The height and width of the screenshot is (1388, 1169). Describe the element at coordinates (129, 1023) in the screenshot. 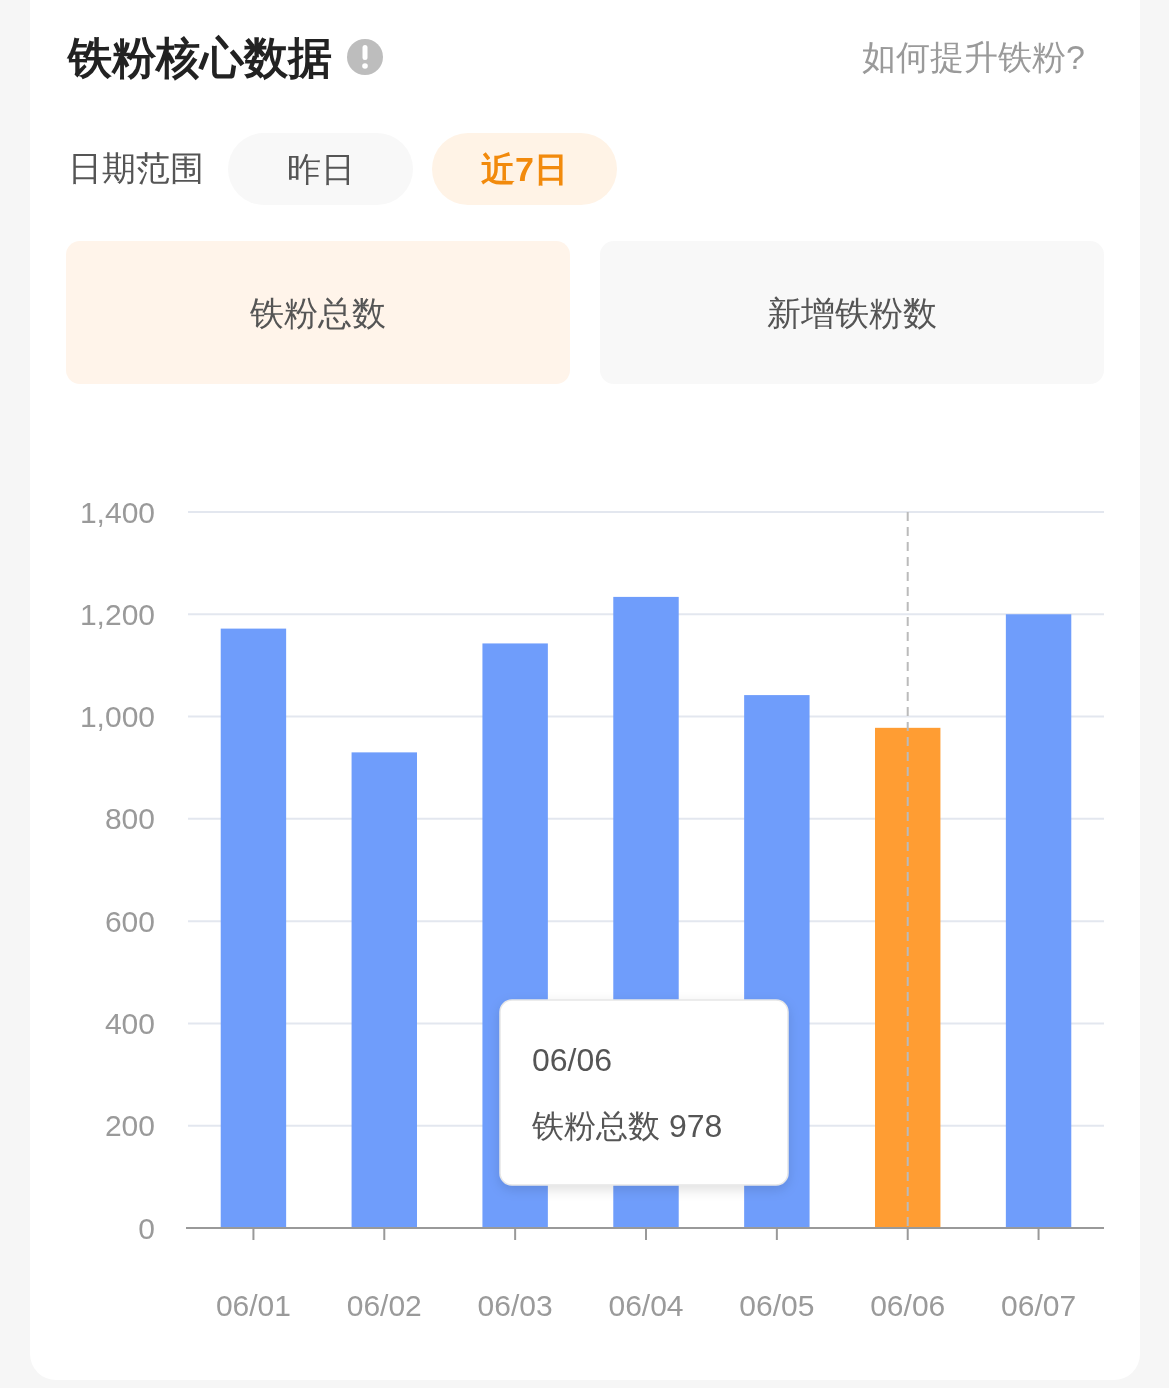

I see `y-tick-label: 400` at that location.